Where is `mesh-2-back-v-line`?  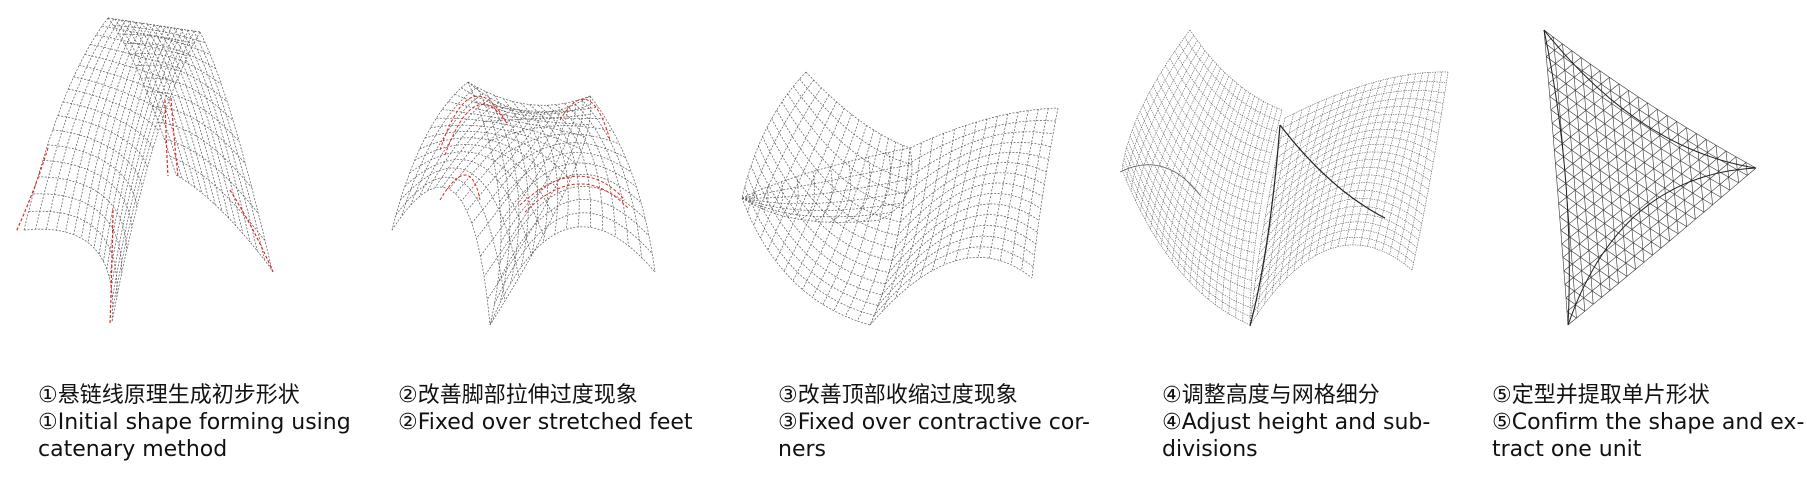
mesh-2-back-v-line is located at coordinates (572, 276).